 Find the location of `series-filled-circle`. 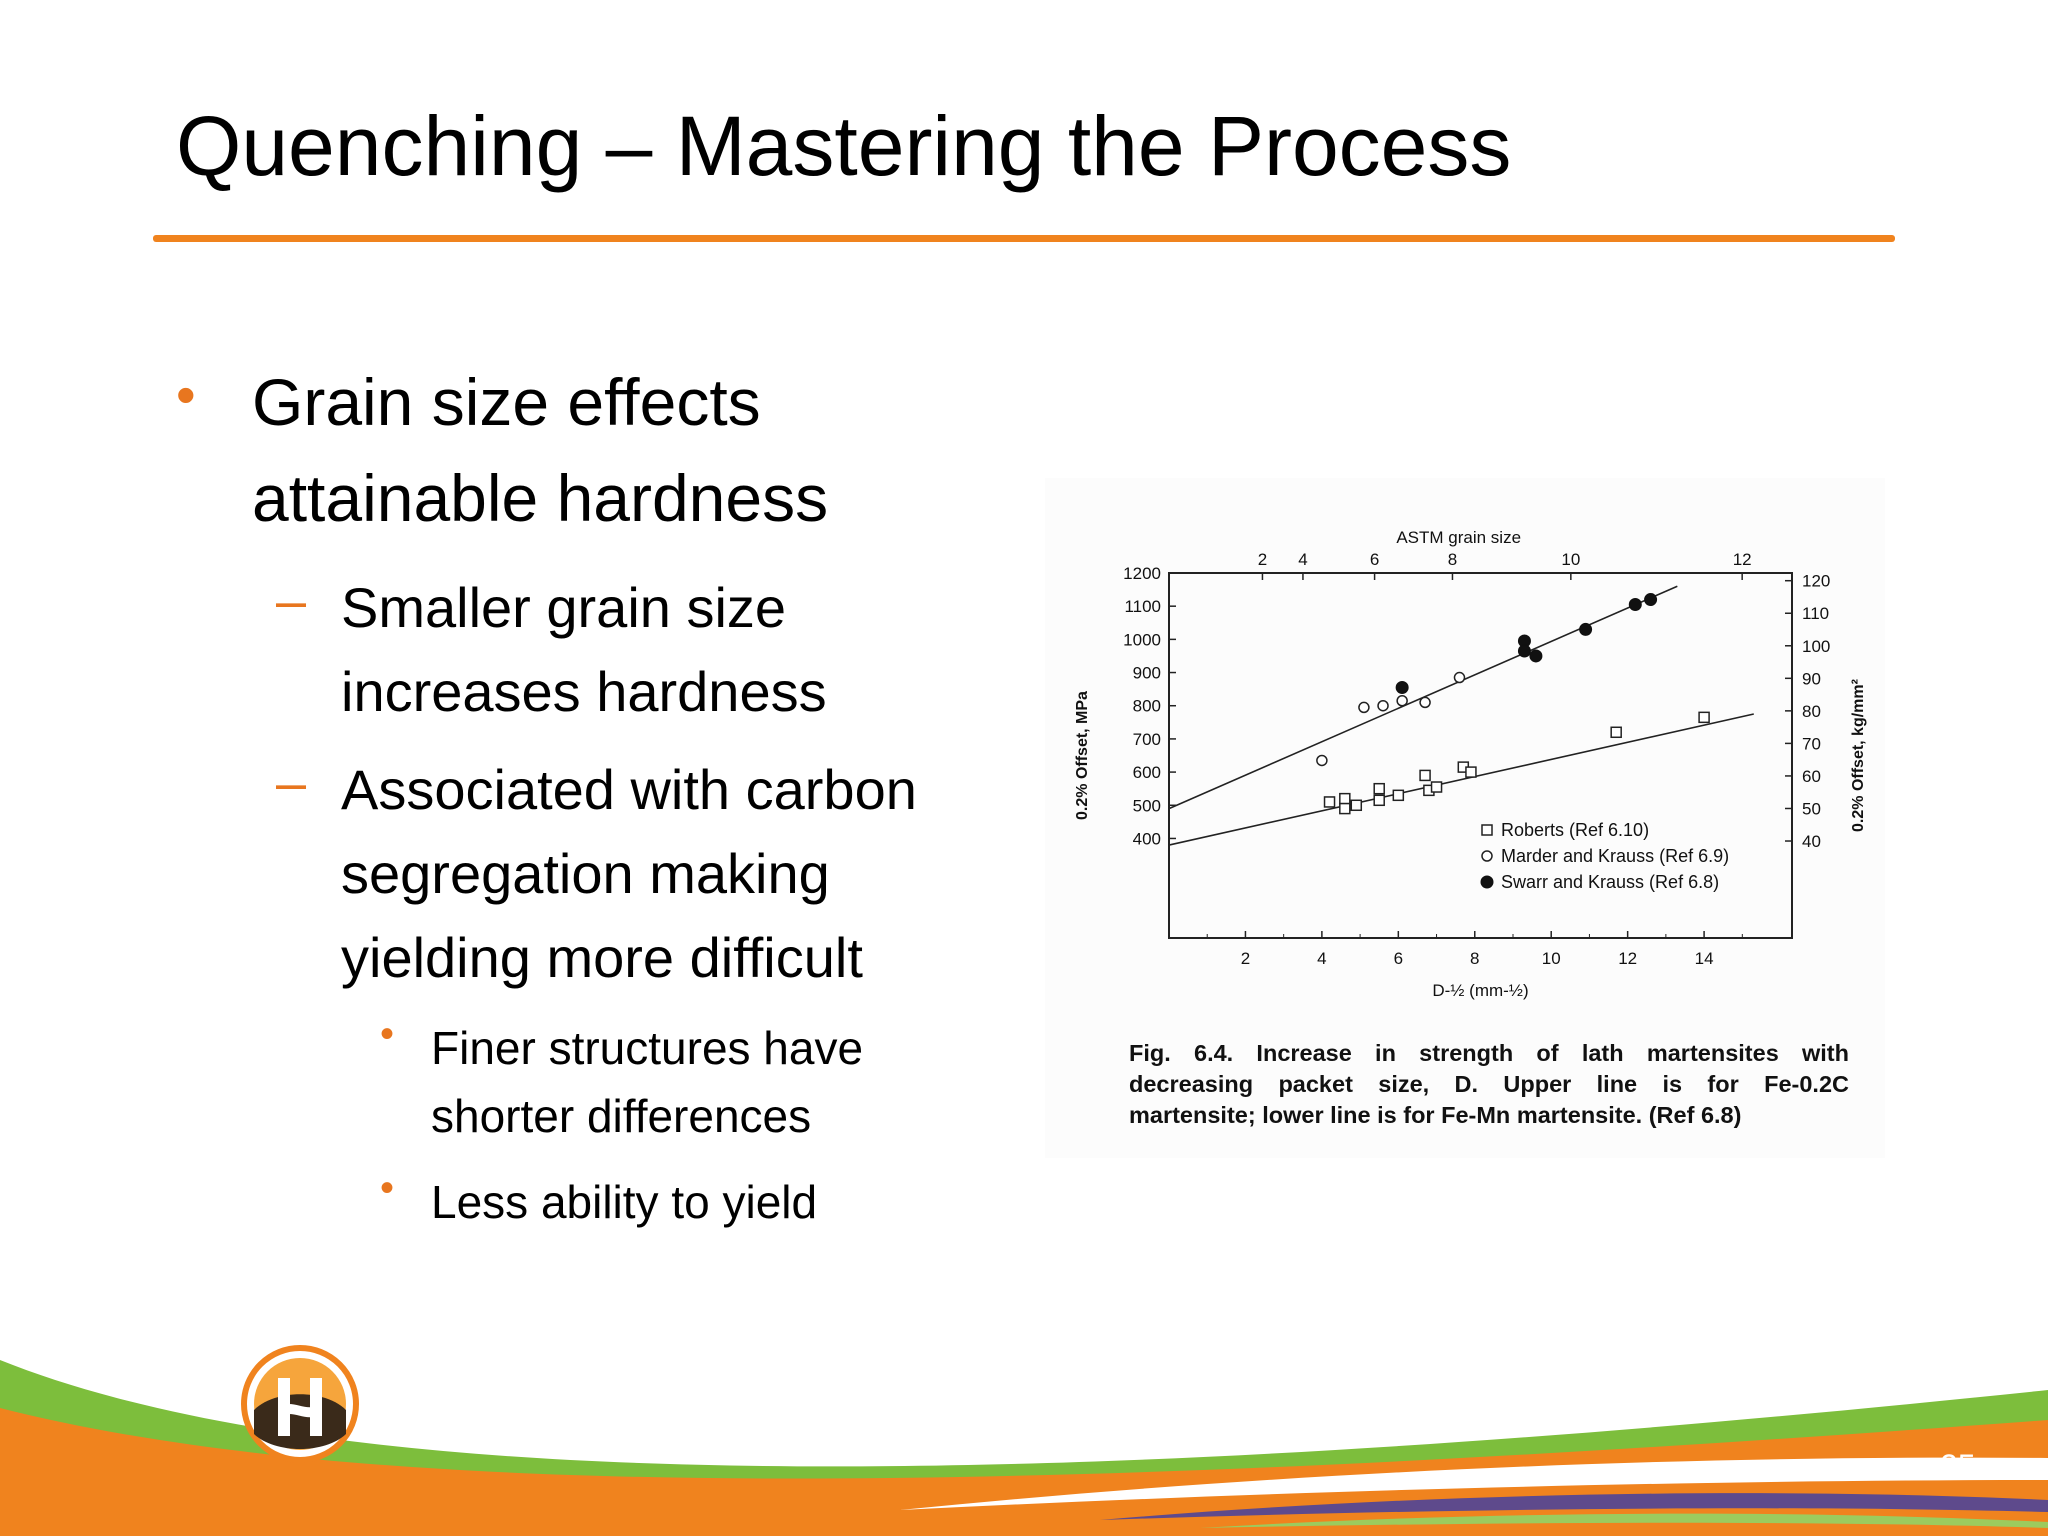

series-filled-circle is located at coordinates (1526, 643).